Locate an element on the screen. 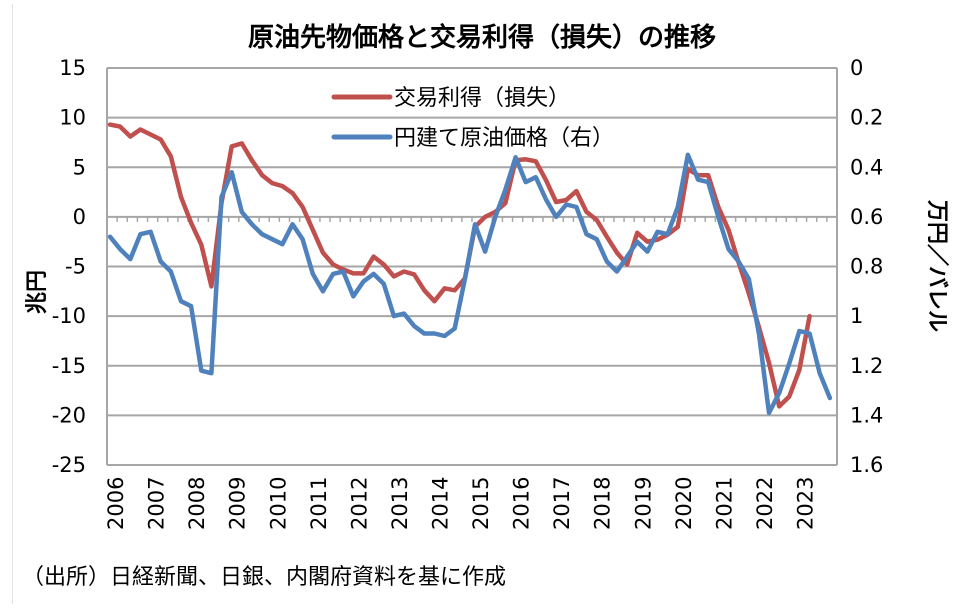  x-tick-label: 2023 is located at coordinates (806, 503).